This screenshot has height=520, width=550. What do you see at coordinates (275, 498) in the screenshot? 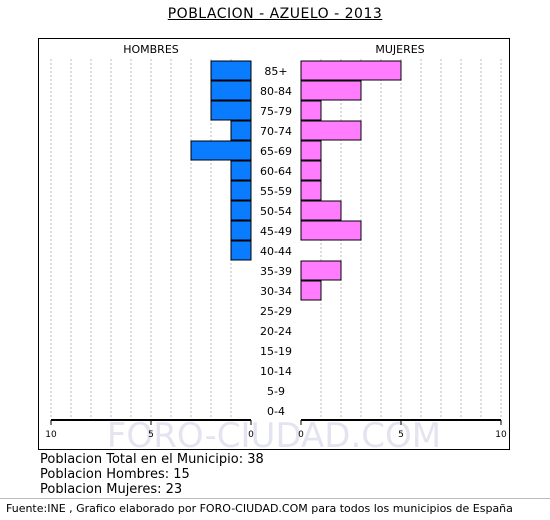
I see `footer-divider` at bounding box center [275, 498].